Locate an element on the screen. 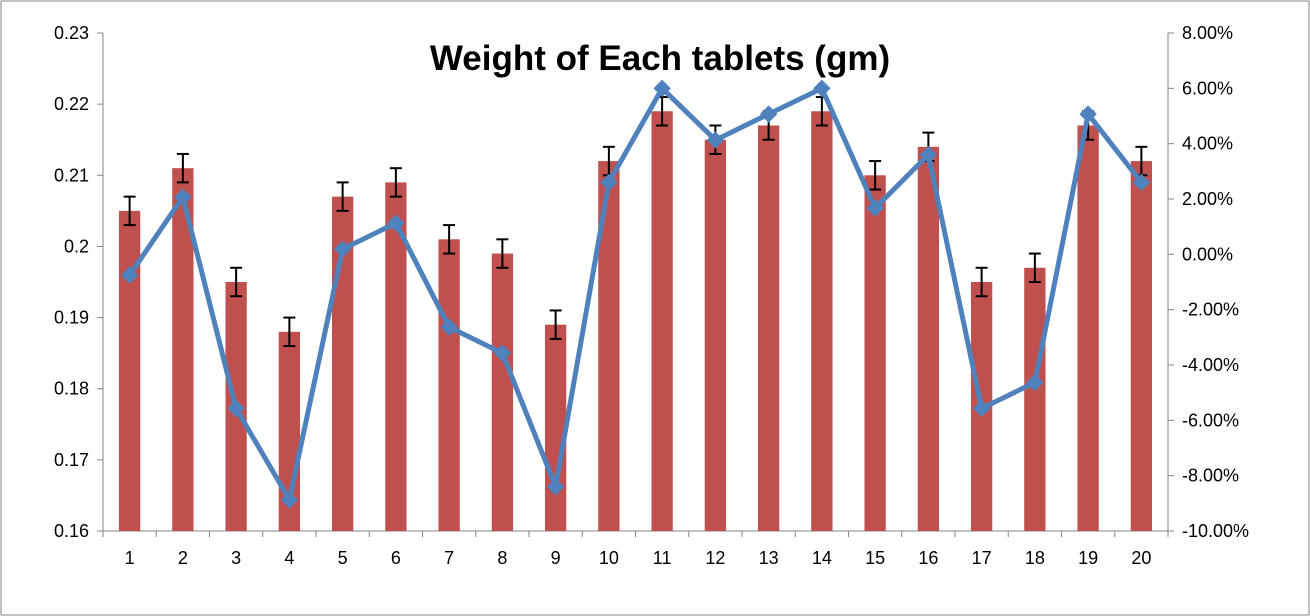  right-tick-label: -6.00% is located at coordinates (1210, 420).